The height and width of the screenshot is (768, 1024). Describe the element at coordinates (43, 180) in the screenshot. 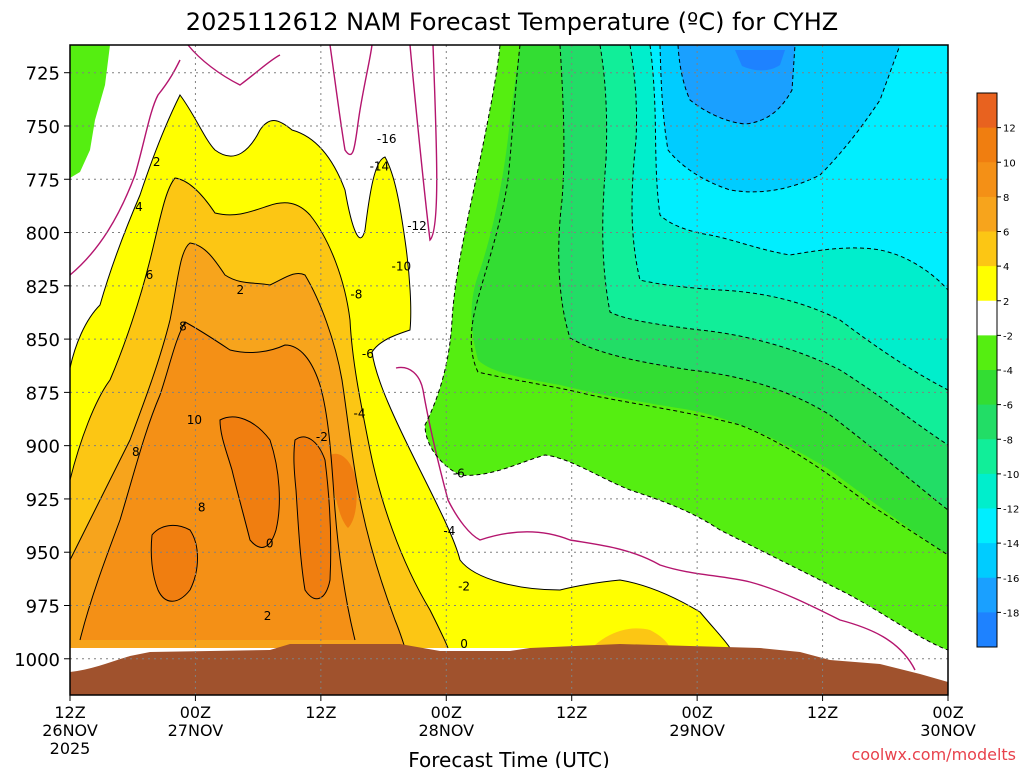

I see `y-tick-label: 775` at that location.